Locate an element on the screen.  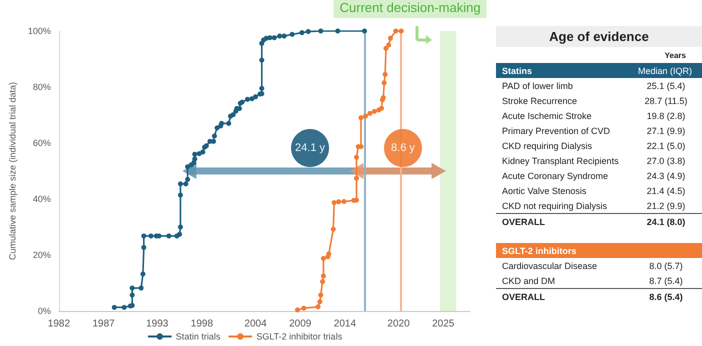
y-tick-label: 0% is located at coordinates (44, 311).